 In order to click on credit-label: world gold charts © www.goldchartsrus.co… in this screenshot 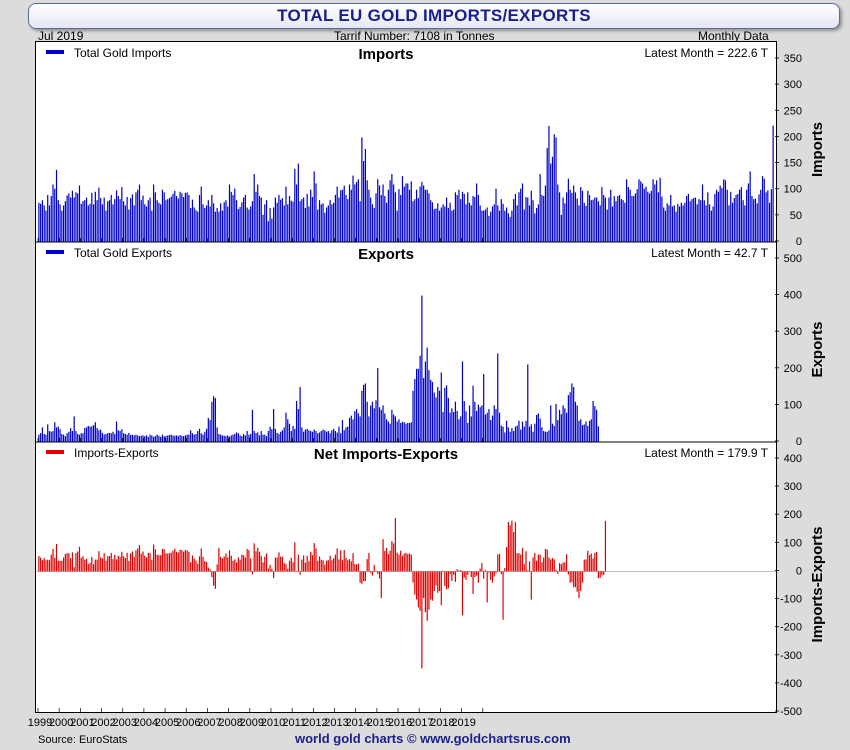, I will do `click(433, 738)`.